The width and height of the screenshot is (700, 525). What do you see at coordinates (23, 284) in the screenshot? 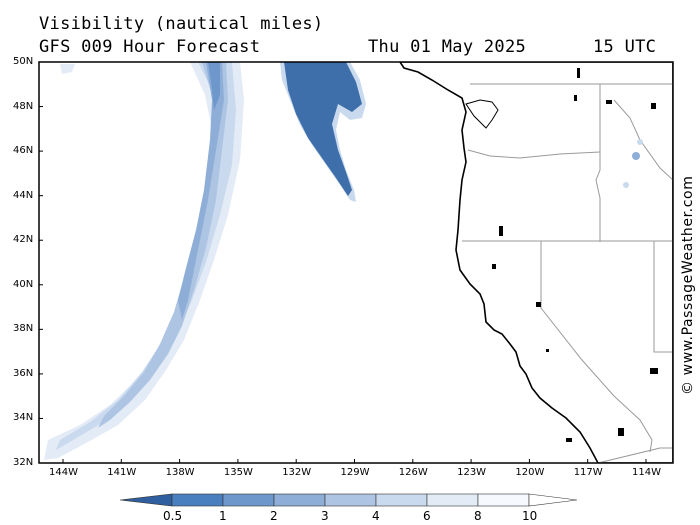
I see `latitude-label: 40N` at bounding box center [23, 284].